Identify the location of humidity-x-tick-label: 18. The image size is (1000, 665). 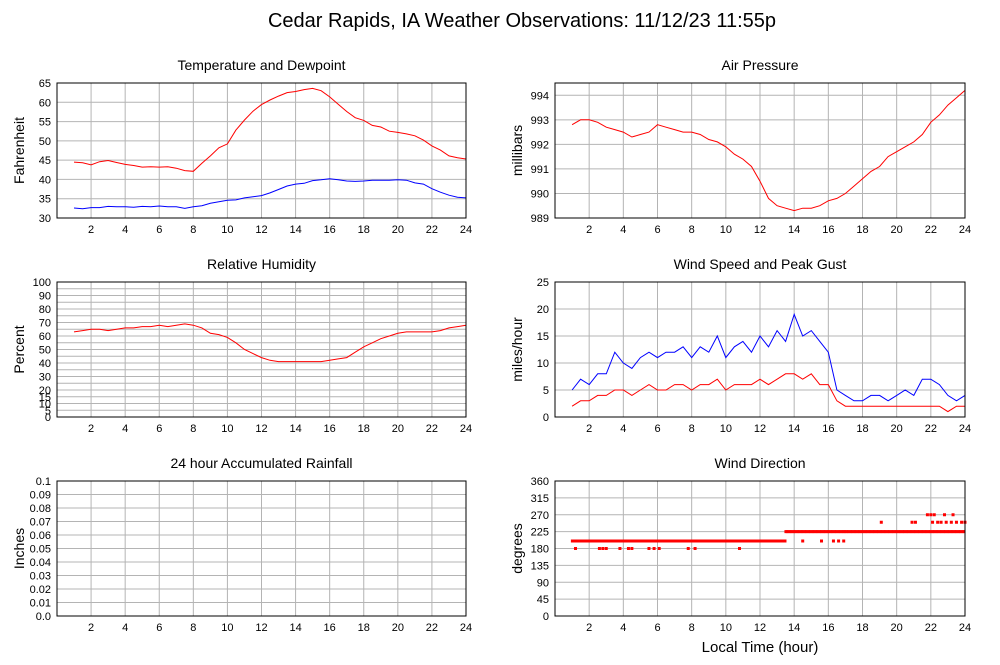
(364, 429).